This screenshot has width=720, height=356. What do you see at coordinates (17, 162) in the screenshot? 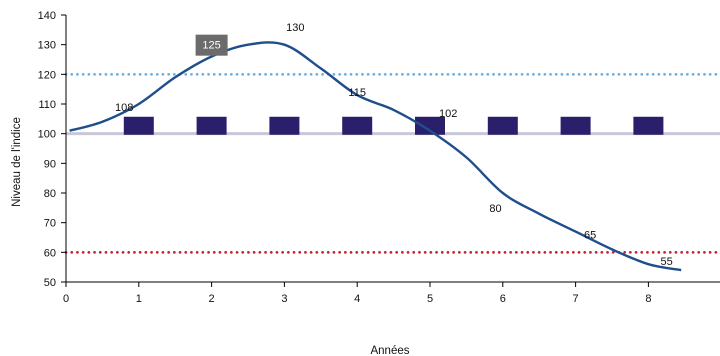
I see `y-axis-title: Niveau de l'indice` at bounding box center [17, 162].